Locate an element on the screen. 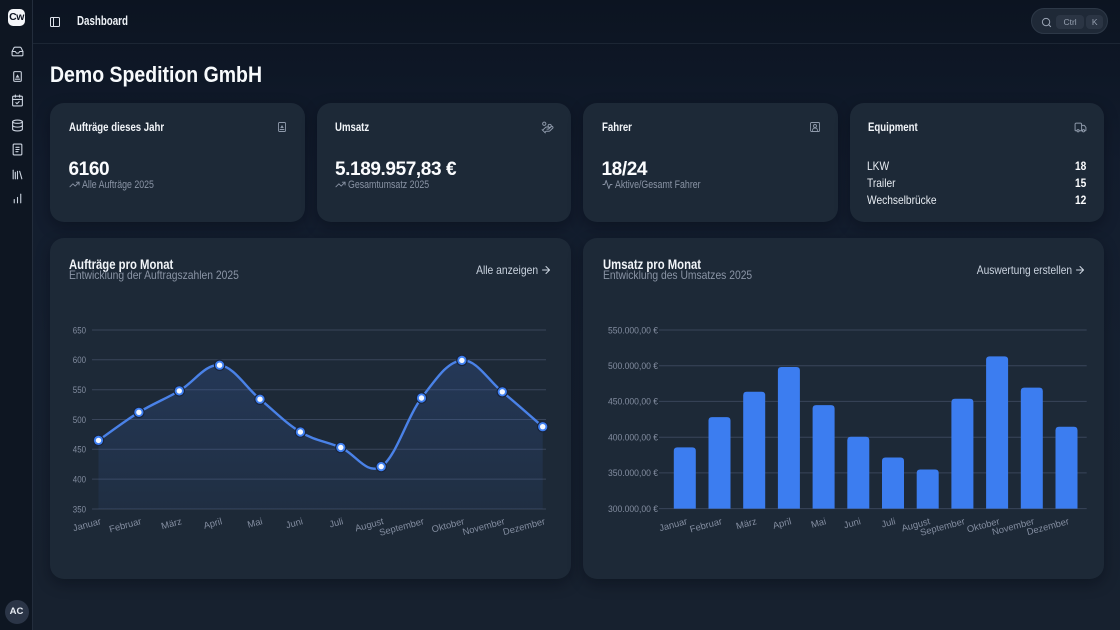 The height and width of the screenshot is (630, 1120). svg-text: 550.000,00 € is located at coordinates (633, 329).